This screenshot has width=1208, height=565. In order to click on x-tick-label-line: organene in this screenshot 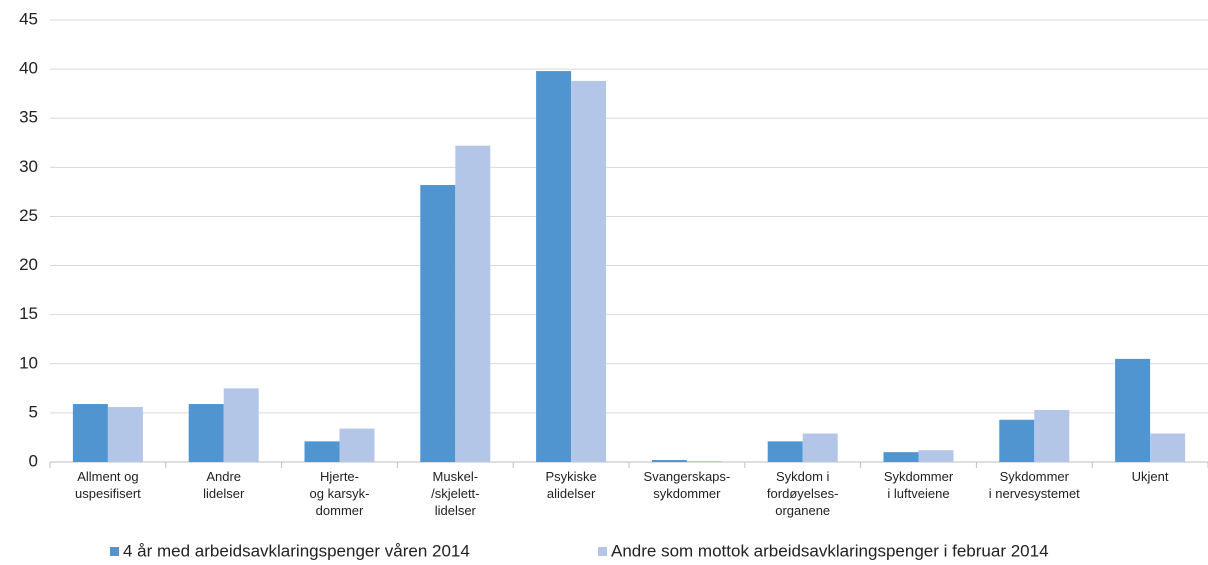, I will do `click(802, 510)`.